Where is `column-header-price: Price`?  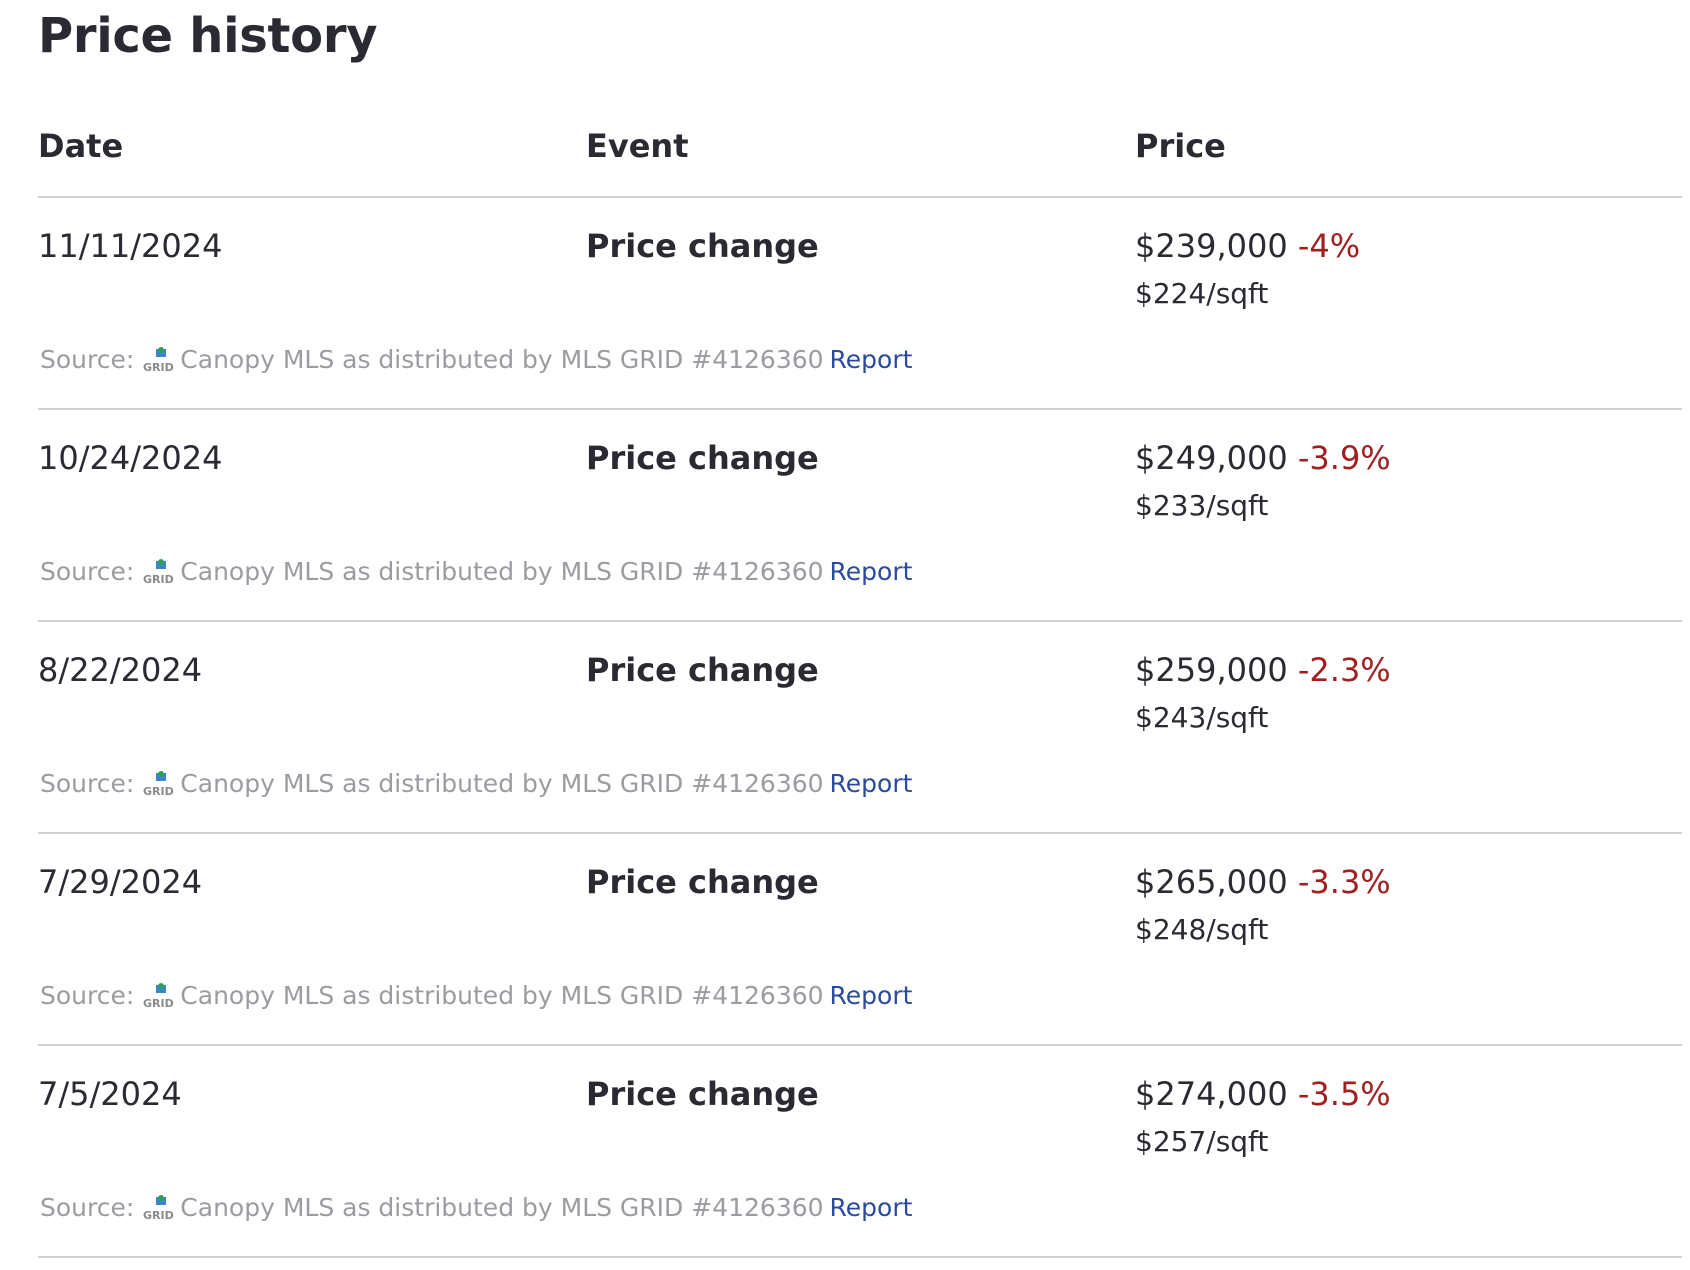
column-header-price: Price is located at coordinates (1180, 146).